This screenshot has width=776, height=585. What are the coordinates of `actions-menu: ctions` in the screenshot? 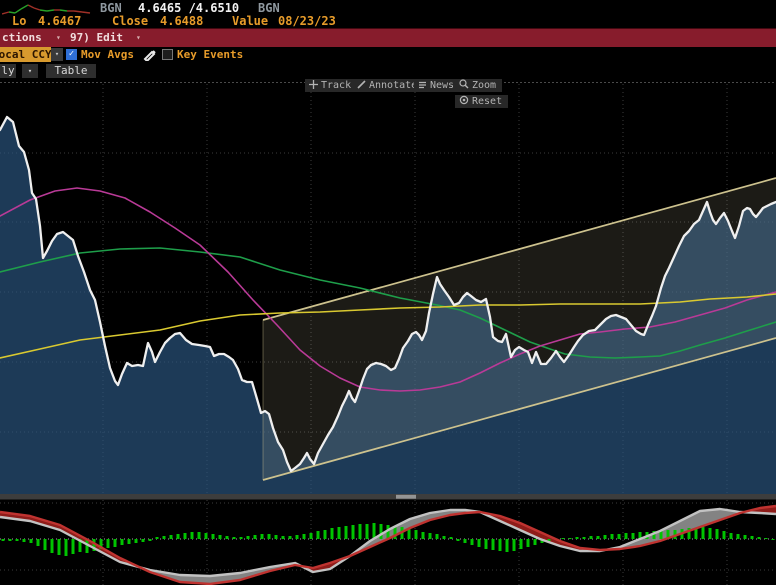 It's located at (22, 37).